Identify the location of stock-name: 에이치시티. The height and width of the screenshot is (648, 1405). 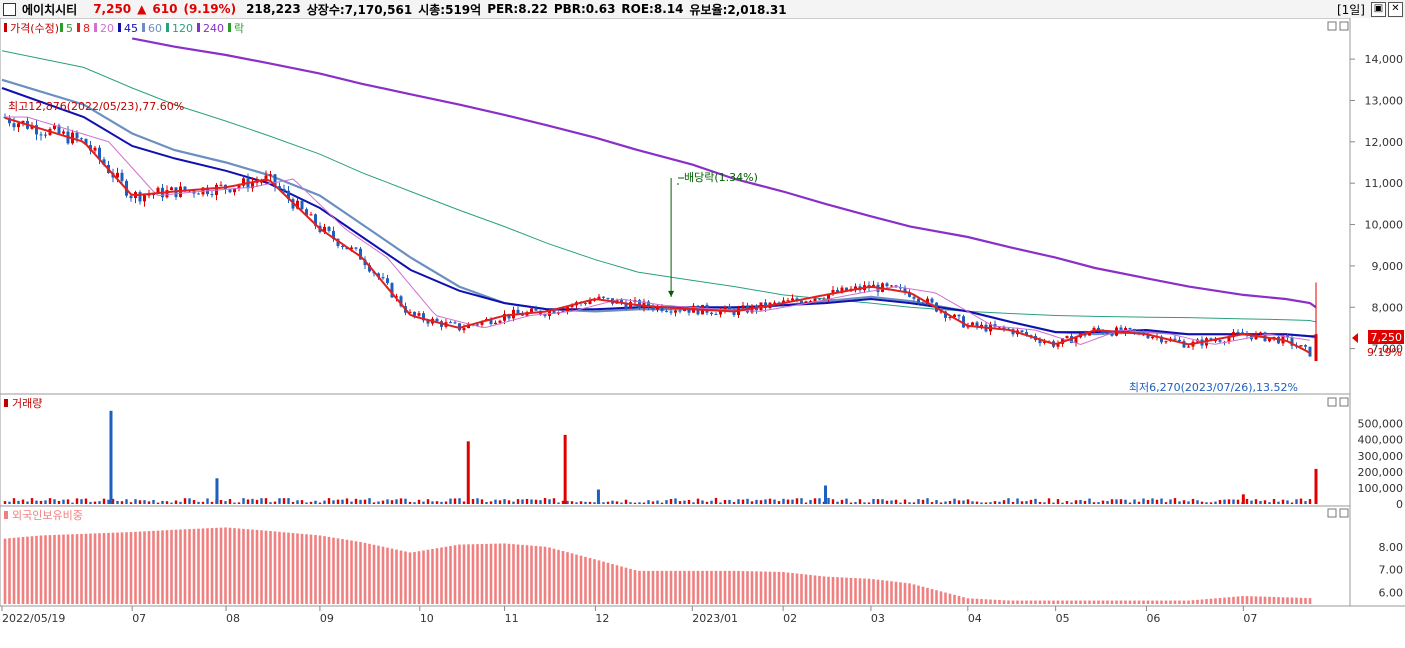
(50, 9).